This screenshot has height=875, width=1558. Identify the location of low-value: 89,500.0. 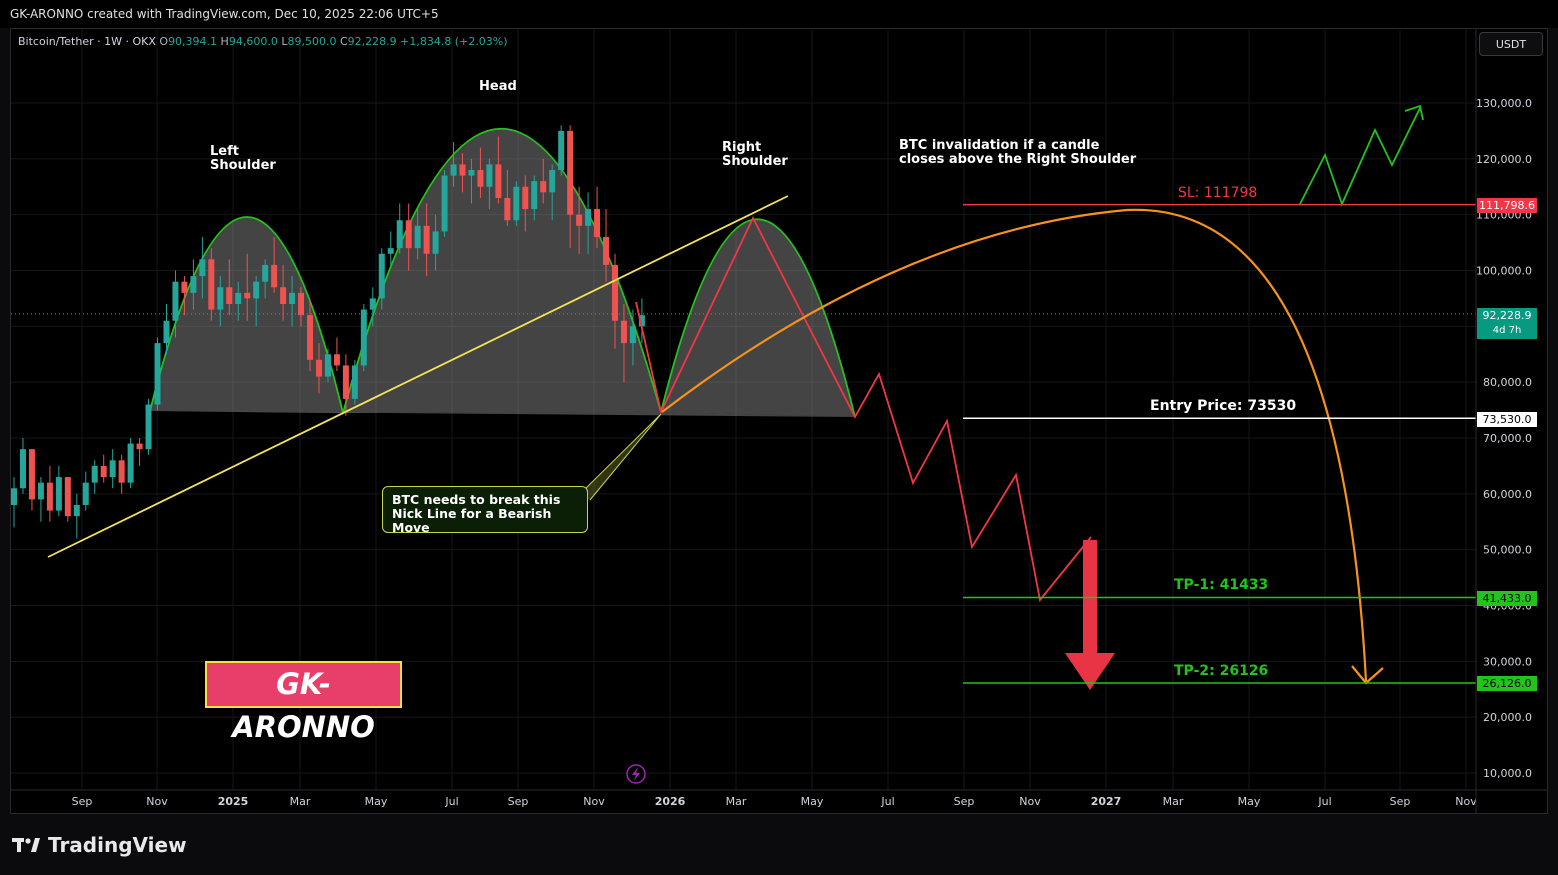
(312, 41).